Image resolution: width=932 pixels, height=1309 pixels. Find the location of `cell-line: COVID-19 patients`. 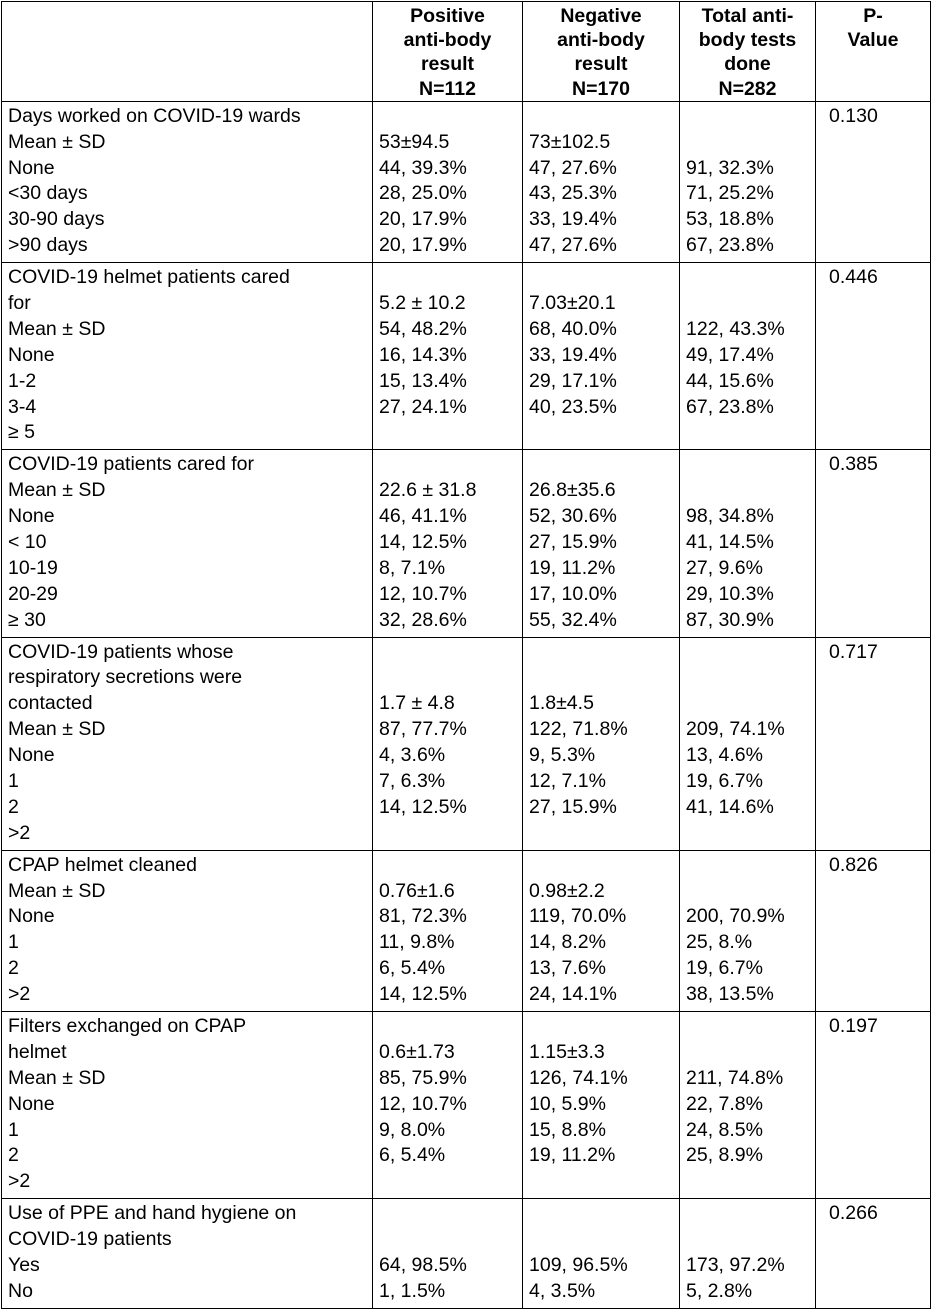

cell-line: COVID-19 patients is located at coordinates (90, 1239).